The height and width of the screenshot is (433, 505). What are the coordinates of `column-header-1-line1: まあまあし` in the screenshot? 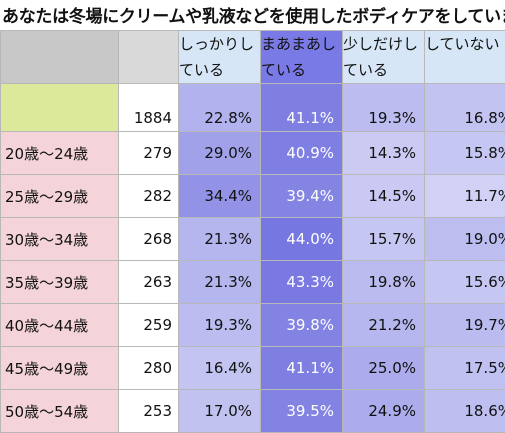 It's located at (301, 44).